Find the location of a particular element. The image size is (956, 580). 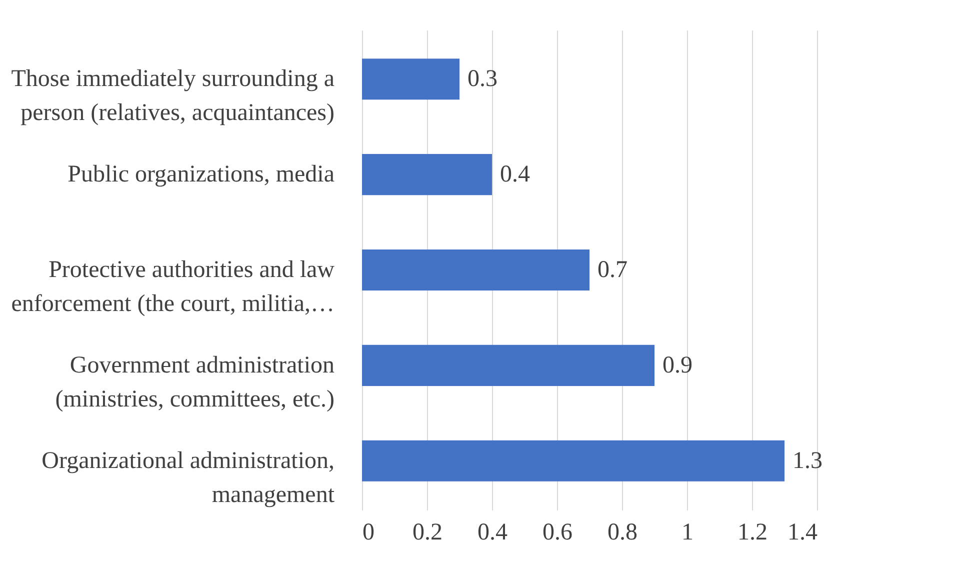

x-tick-label: 0.6 is located at coordinates (557, 533).